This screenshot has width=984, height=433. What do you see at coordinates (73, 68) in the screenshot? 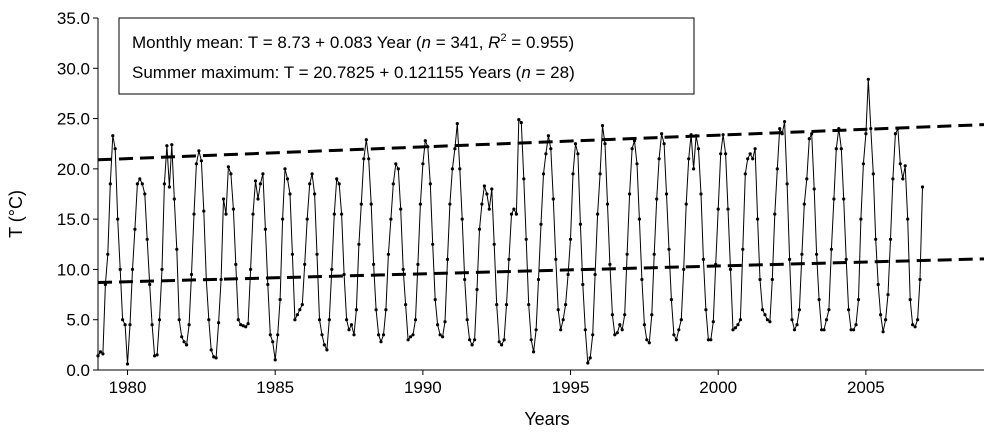
I see `y-tick-label: 30.0` at bounding box center [73, 68].